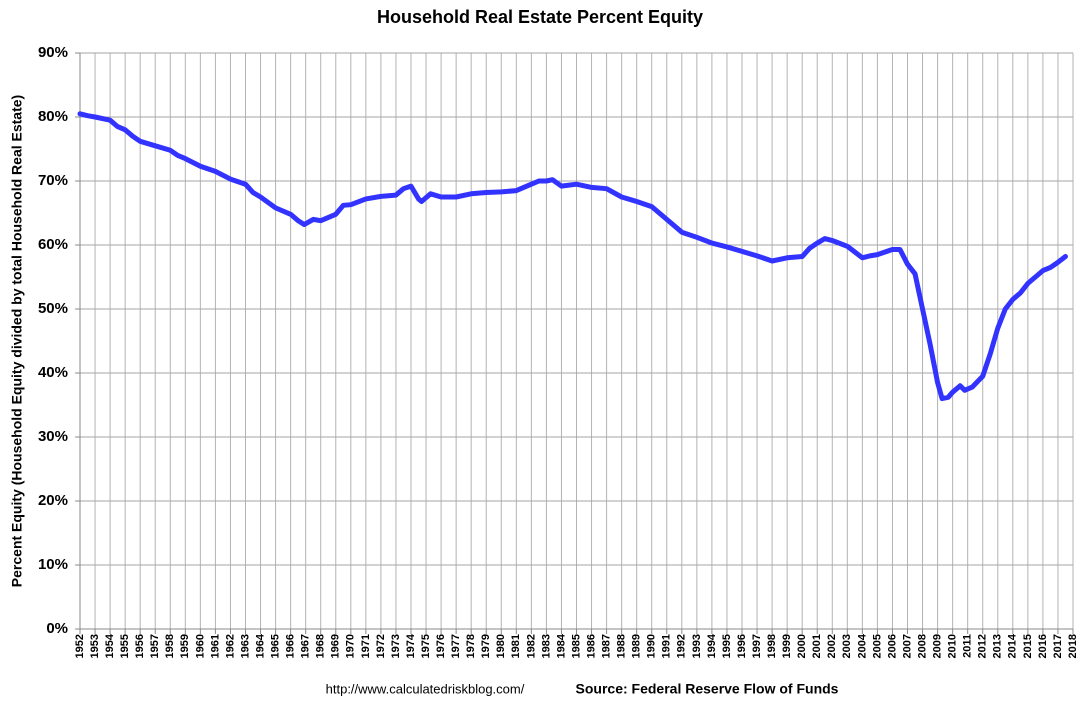  What do you see at coordinates (366, 646) in the screenshot?
I see `x-tick-label: 1971` at bounding box center [366, 646].